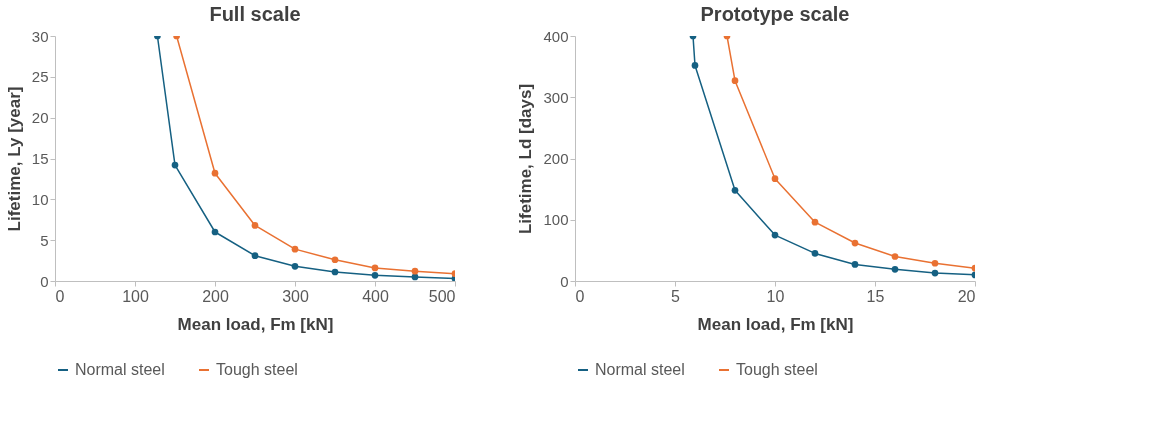  Describe the element at coordinates (40, 118) in the screenshot. I see `y-tick-label: 20` at that location.